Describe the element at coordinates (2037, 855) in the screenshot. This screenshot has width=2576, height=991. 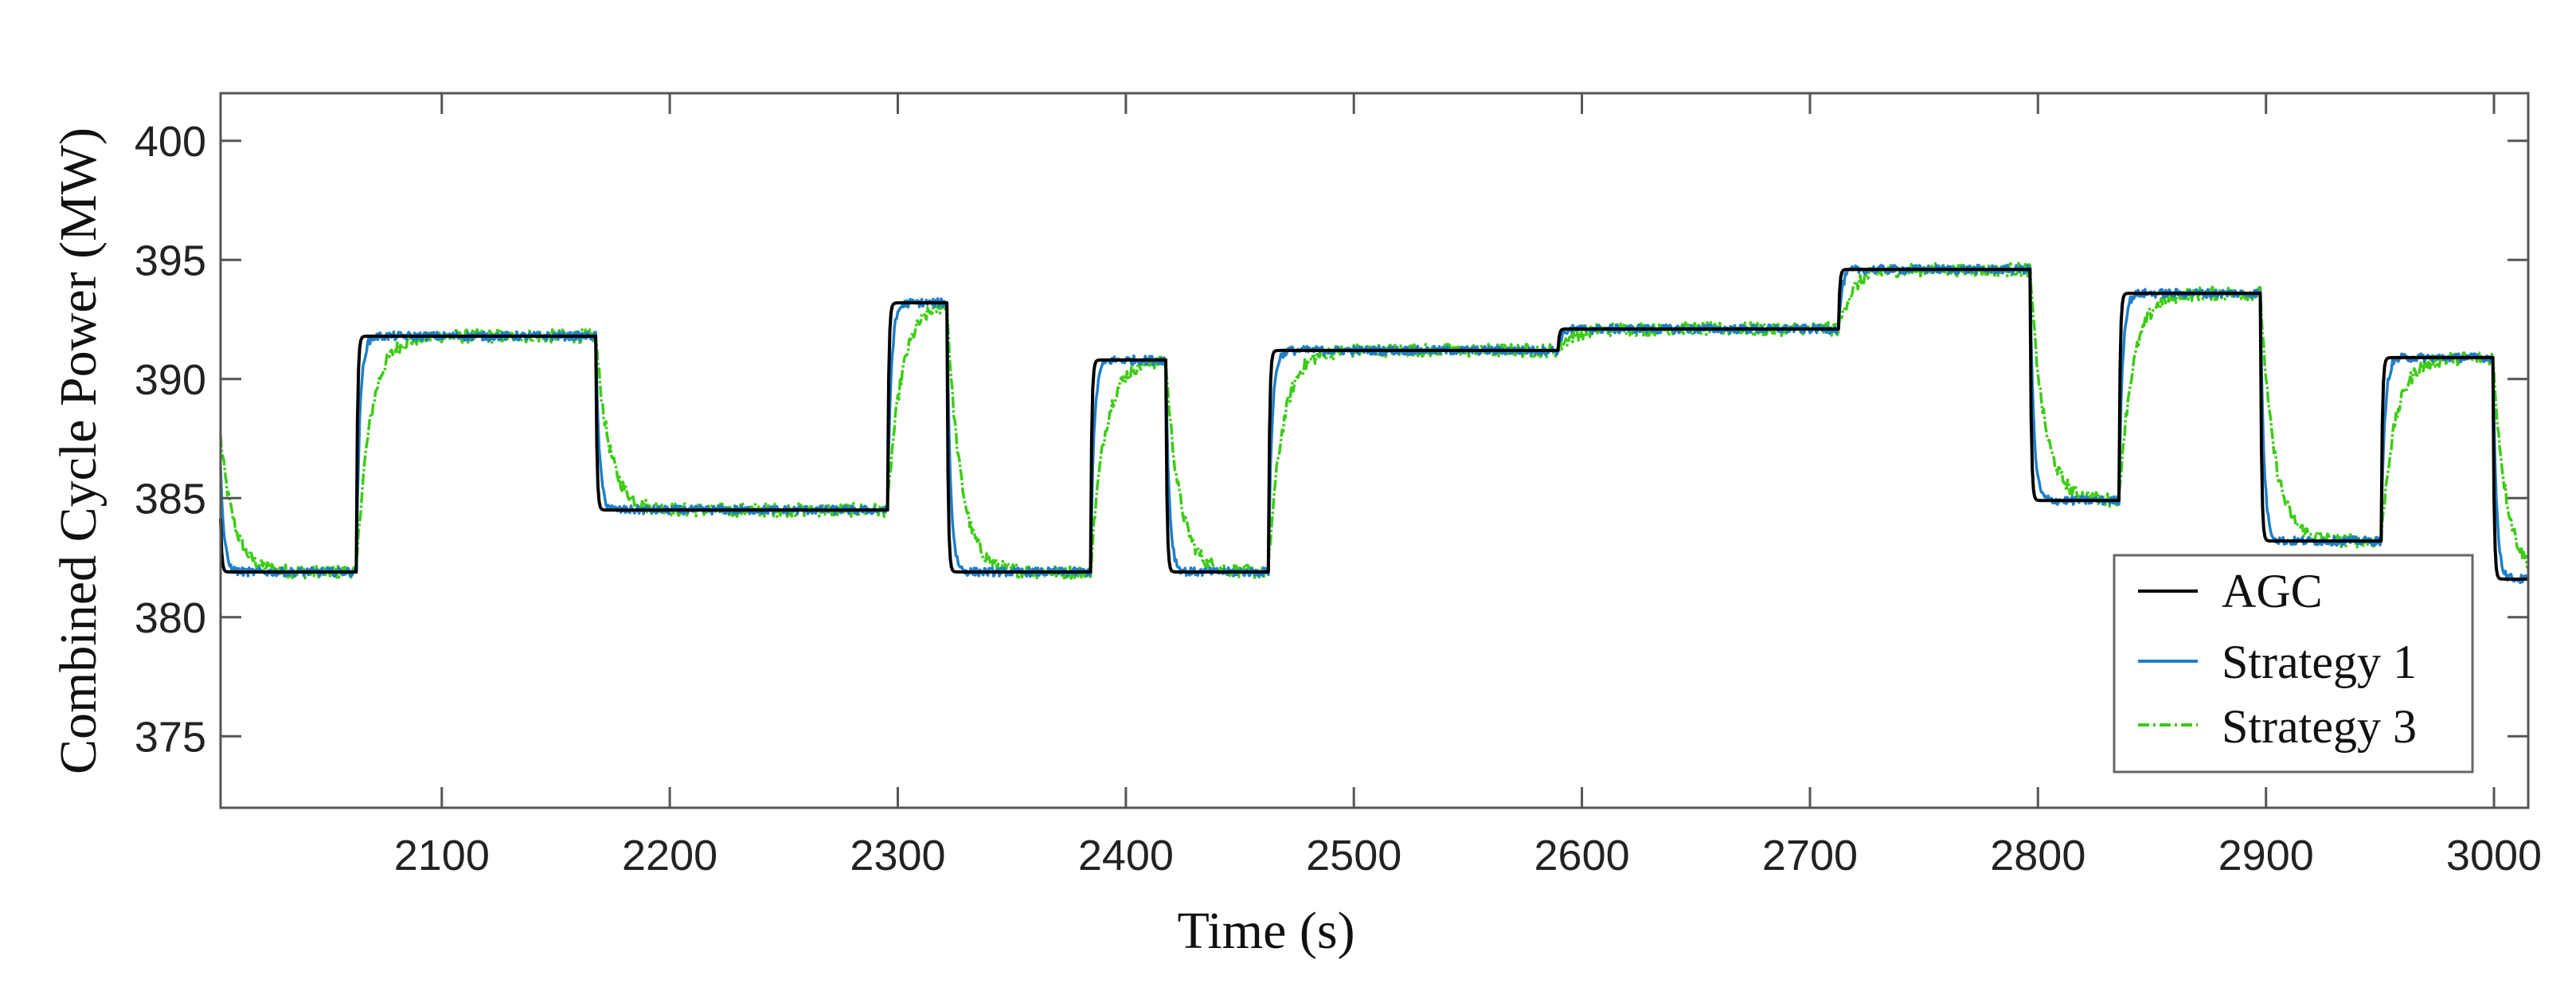
I see `x-tick-label: 2800` at that location.